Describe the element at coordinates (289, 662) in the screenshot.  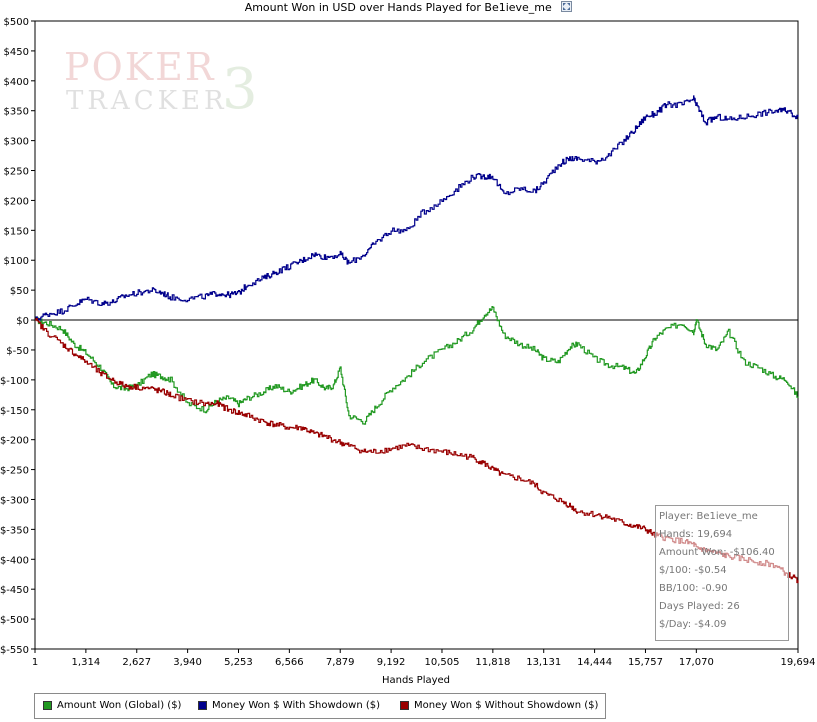
I see `x-tick-label: 6,566` at that location.